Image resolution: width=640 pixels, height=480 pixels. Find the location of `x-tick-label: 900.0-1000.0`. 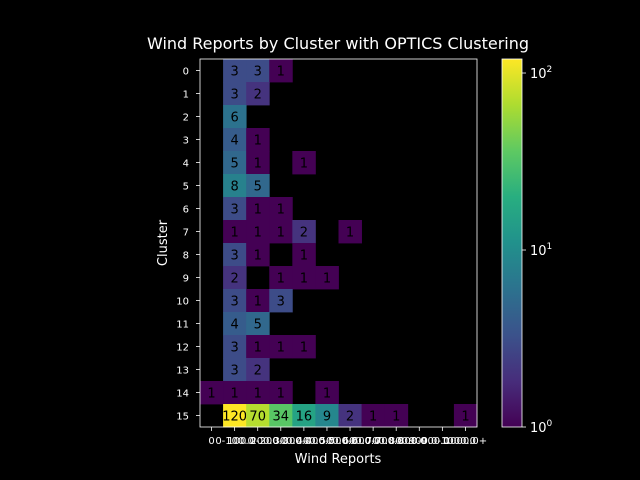

x-tick-label: 900.0-1000.0 is located at coordinates (442, 441).